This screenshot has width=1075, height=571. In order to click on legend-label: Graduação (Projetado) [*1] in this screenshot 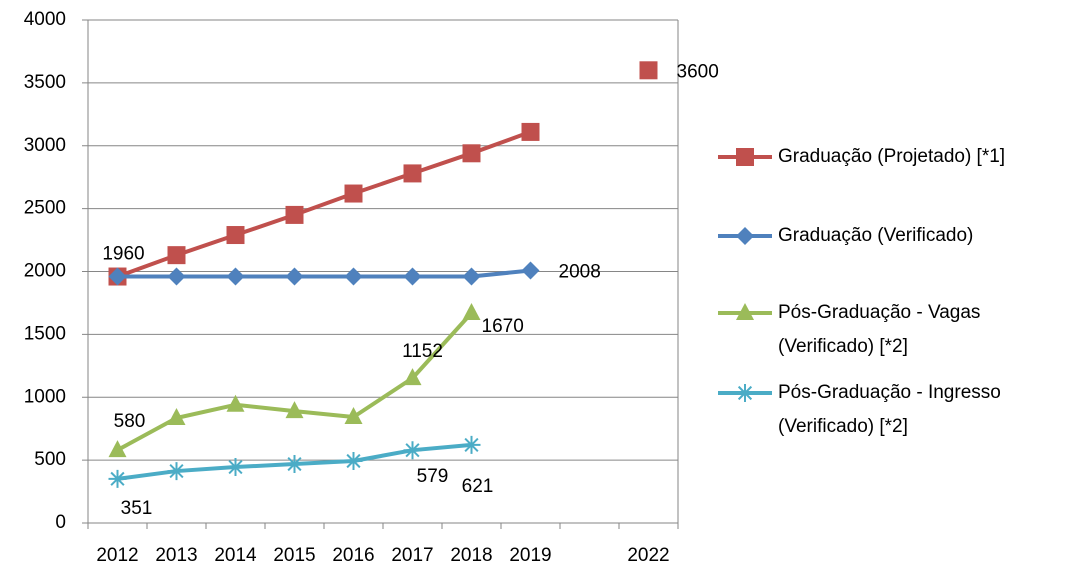, I will do `click(892, 156)`.